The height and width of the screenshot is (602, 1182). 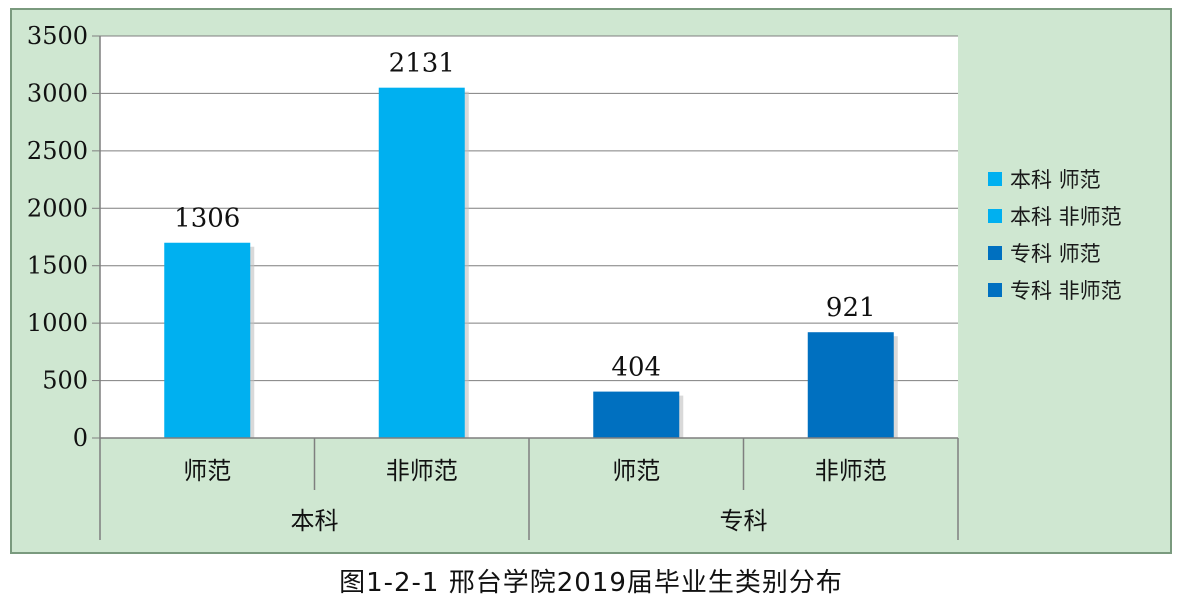 I want to click on y-tick-label: 3500, so click(x=57, y=36).